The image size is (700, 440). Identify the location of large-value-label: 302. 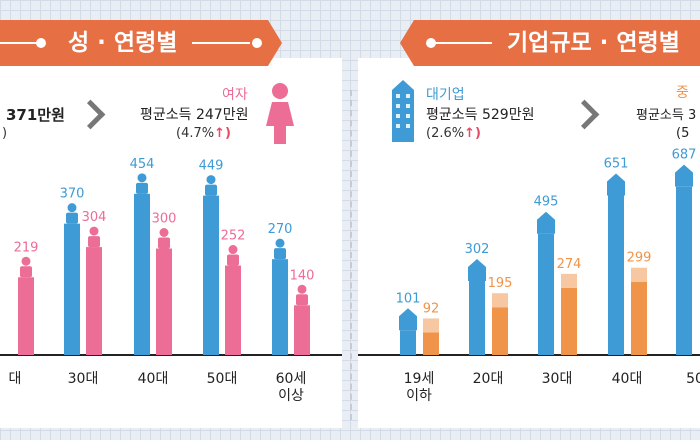
(477, 249).